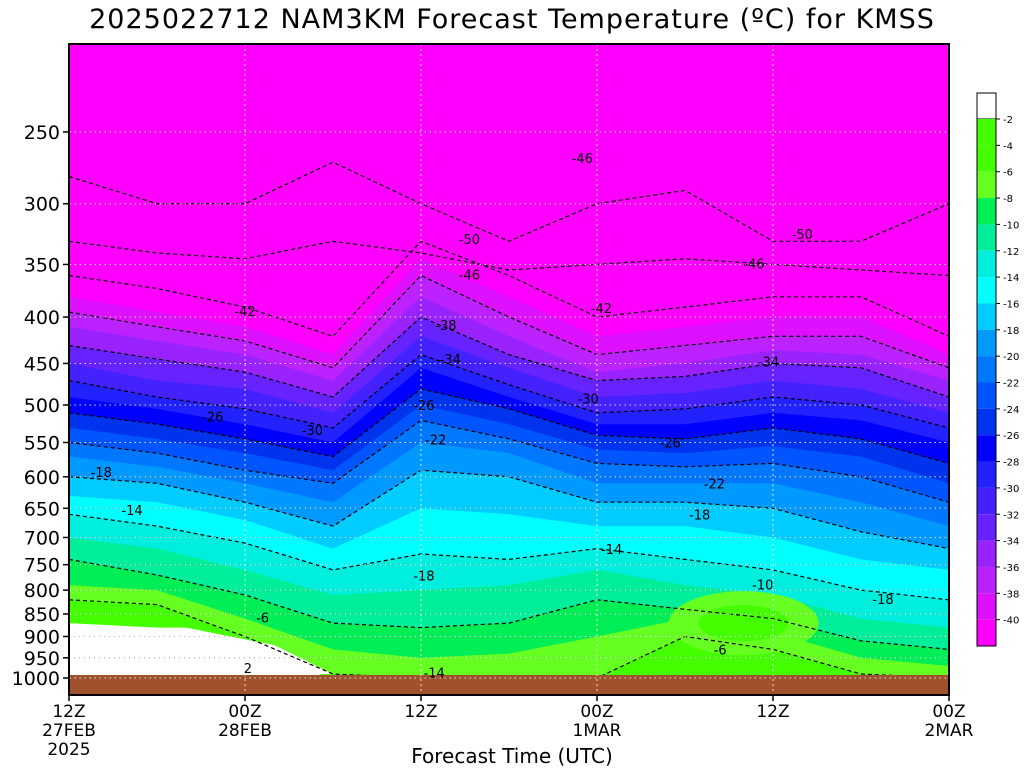 Image resolution: width=1024 pixels, height=768 pixels. What do you see at coordinates (1008, 199) in the screenshot?
I see `colorbar-label: -8` at bounding box center [1008, 199].